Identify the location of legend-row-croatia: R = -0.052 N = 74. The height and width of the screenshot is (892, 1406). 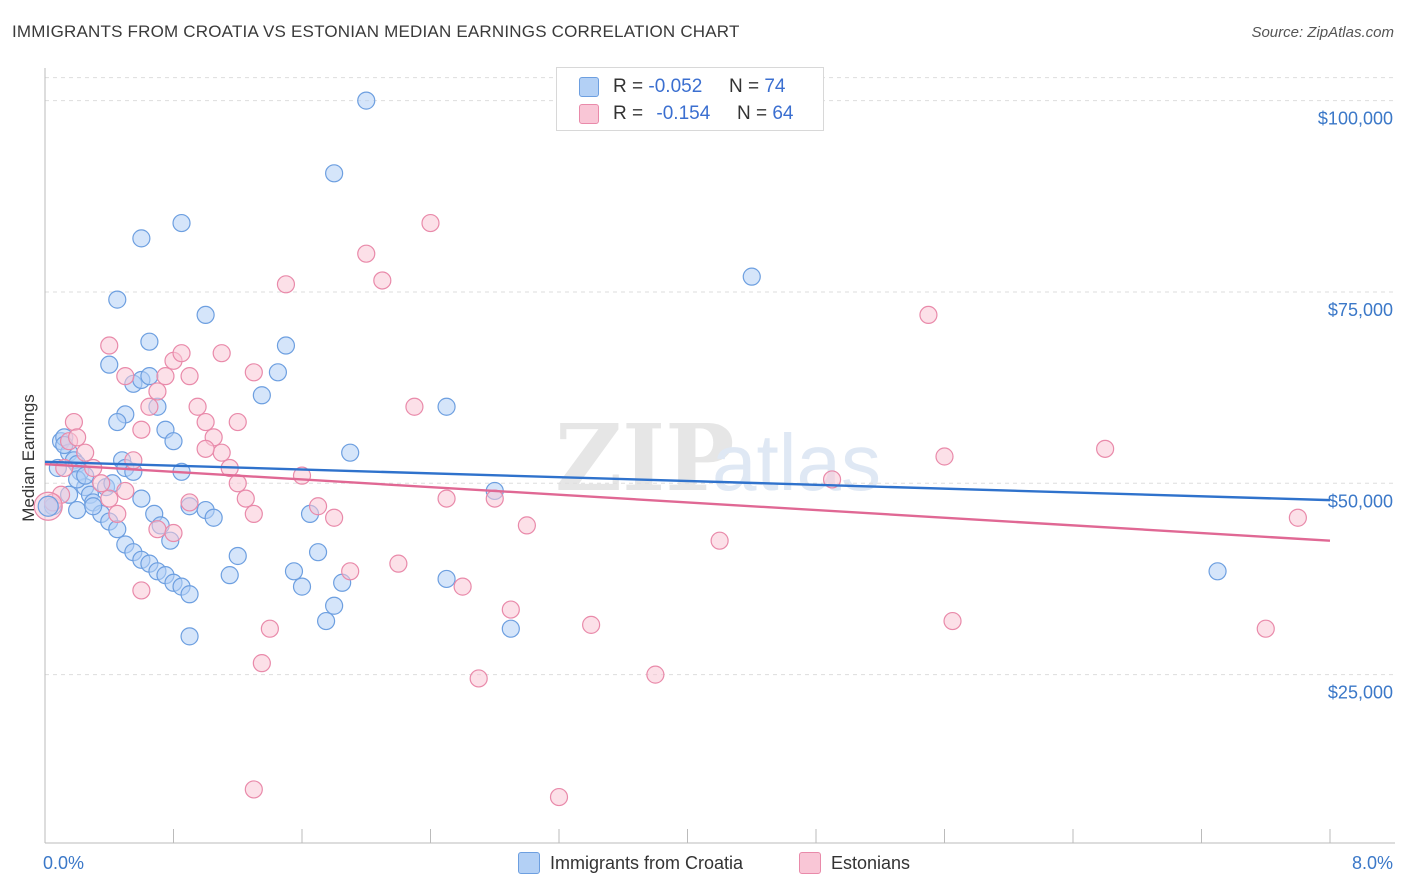
(682, 87).